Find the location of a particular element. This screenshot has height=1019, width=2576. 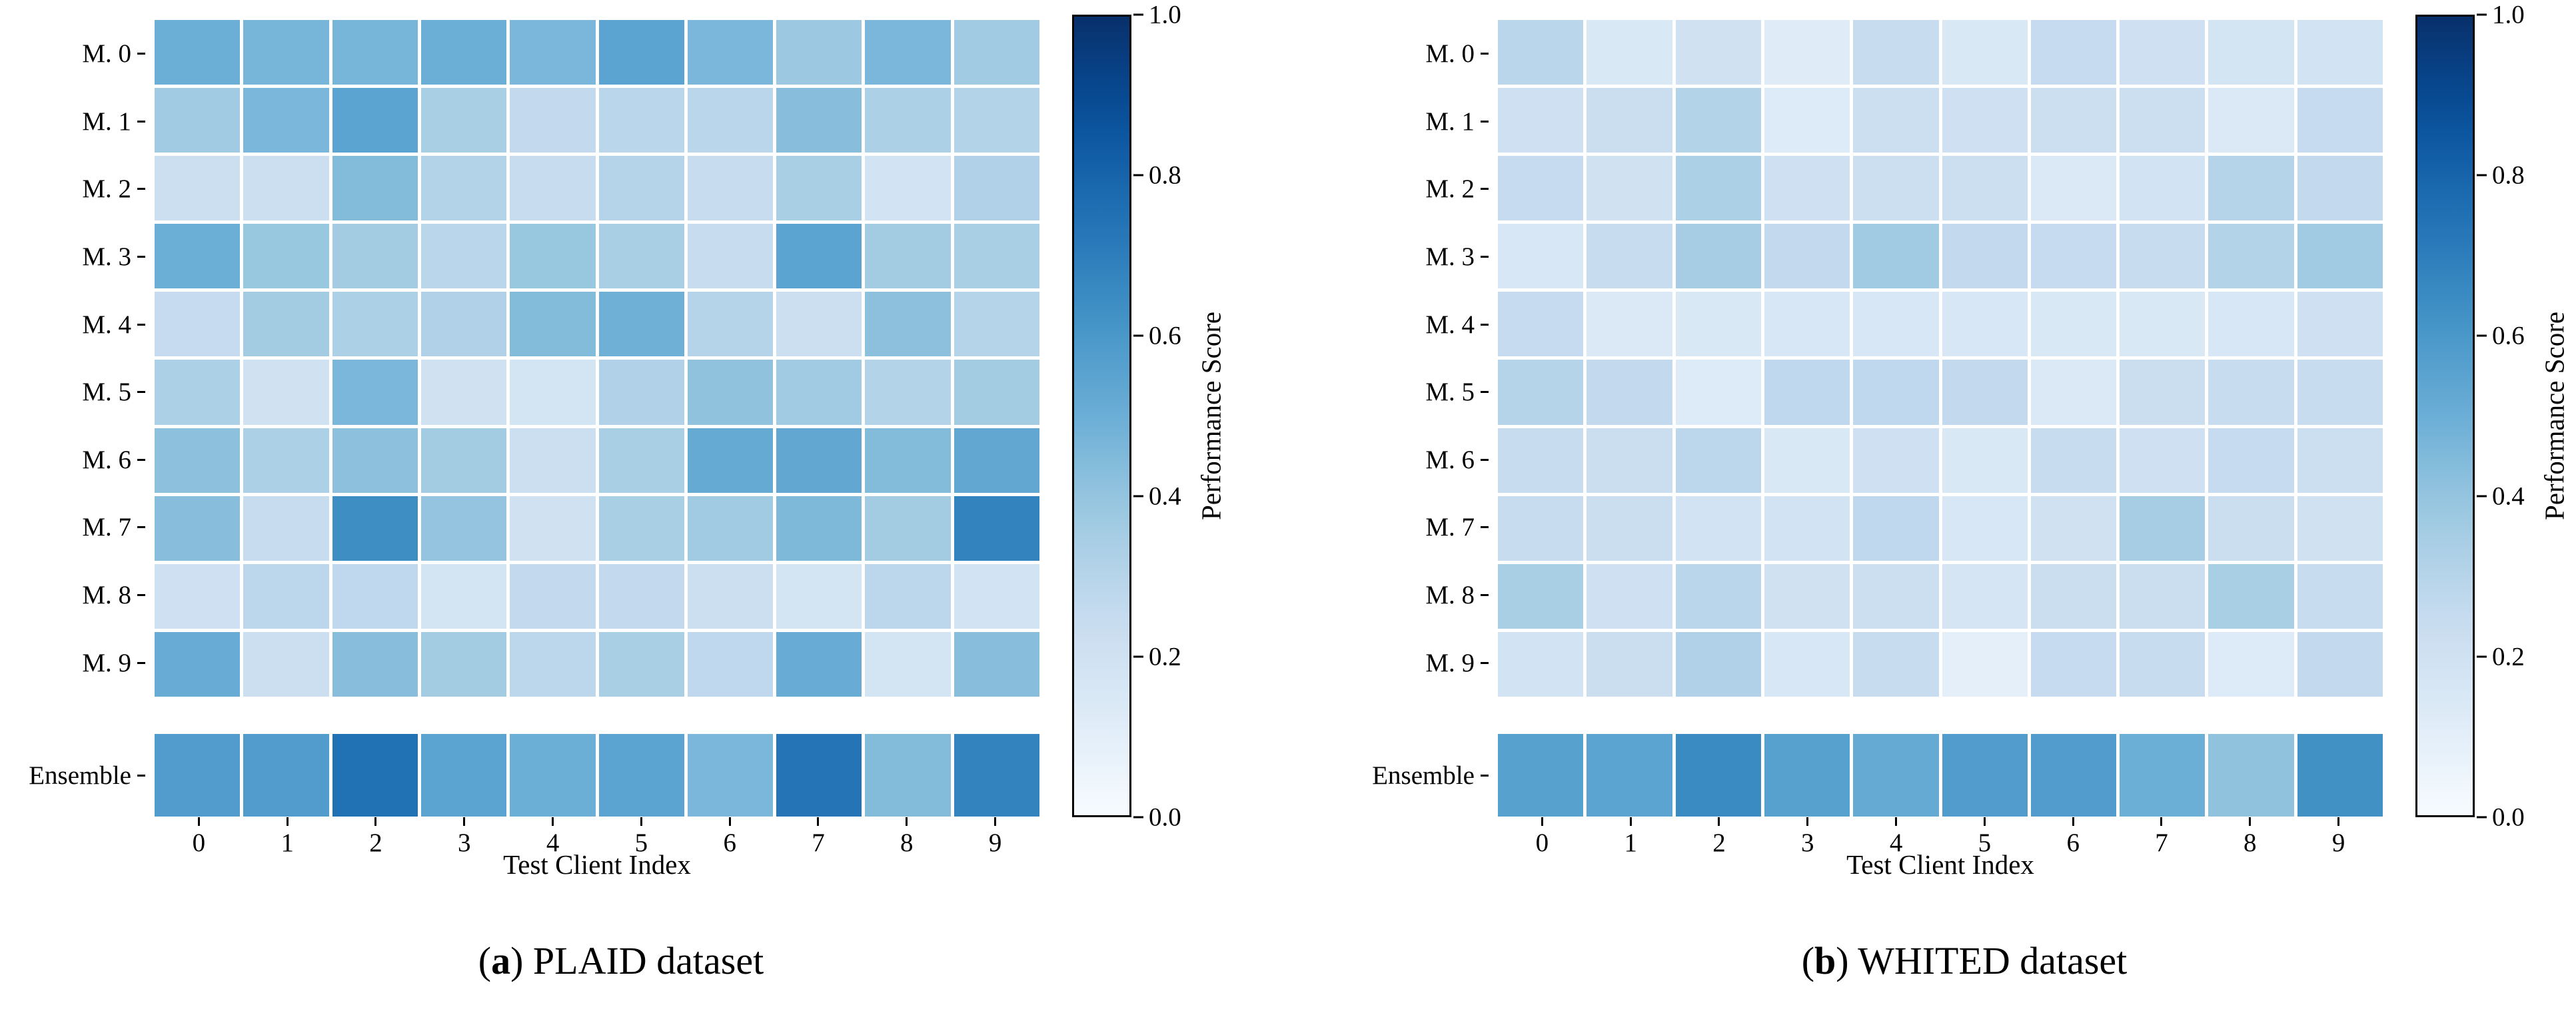

caption-paren-close: ) is located at coordinates (517, 960).